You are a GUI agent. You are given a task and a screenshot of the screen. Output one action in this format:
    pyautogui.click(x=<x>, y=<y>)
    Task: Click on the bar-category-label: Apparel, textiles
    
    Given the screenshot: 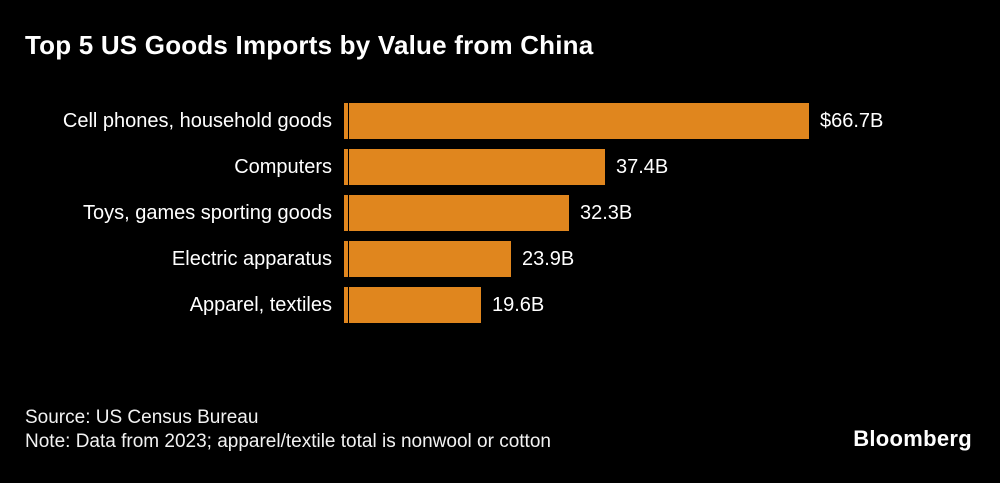 What is the action you would take?
    pyautogui.click(x=260, y=304)
    